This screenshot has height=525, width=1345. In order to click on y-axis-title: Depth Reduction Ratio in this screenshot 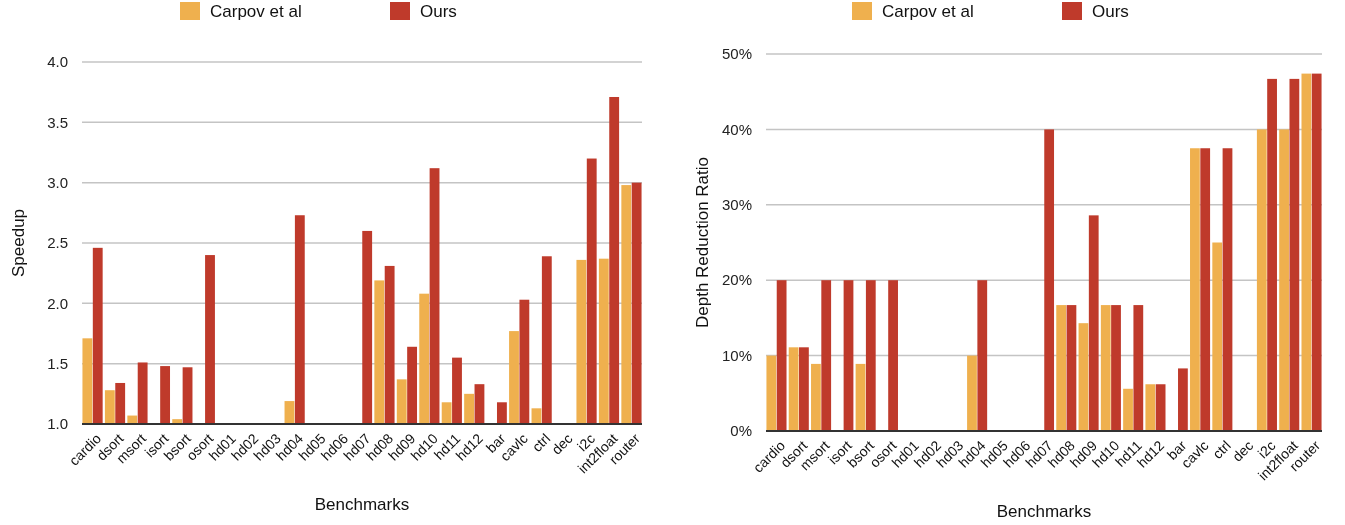, I will do `click(702, 242)`.